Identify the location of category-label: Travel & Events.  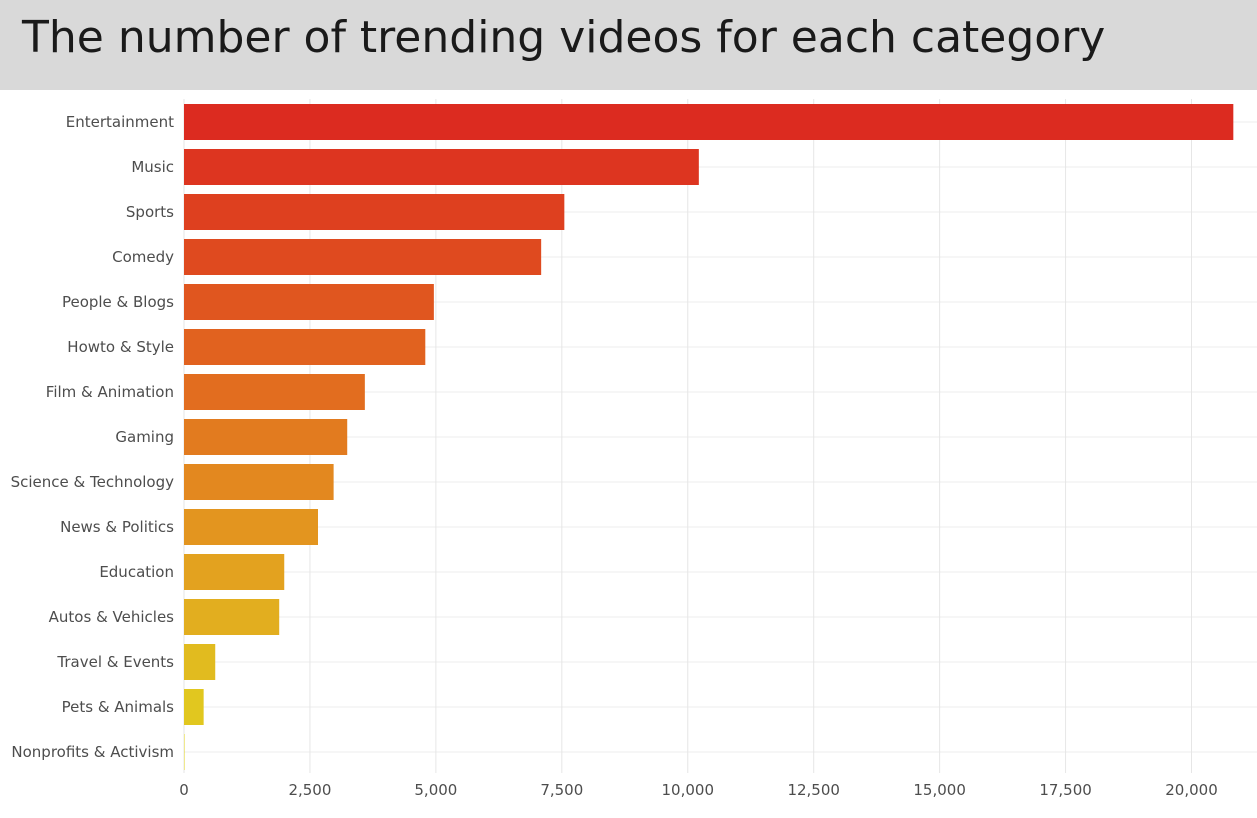
(115, 662).